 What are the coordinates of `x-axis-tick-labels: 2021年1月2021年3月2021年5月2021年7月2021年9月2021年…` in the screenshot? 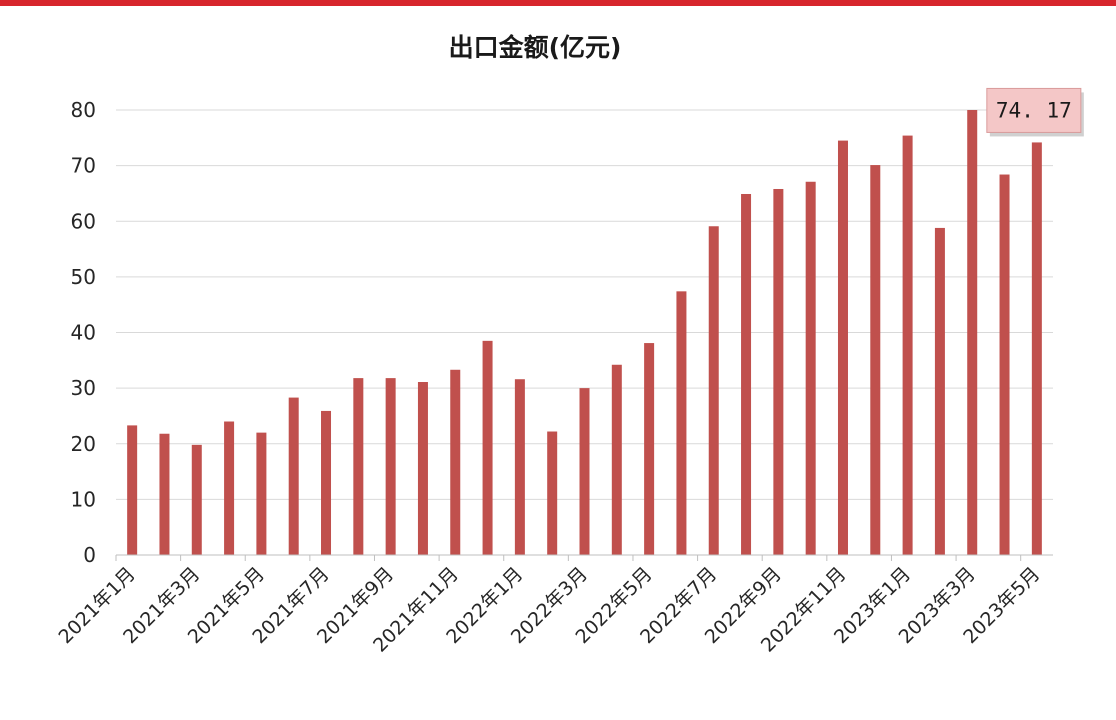 It's located at (550, 610).